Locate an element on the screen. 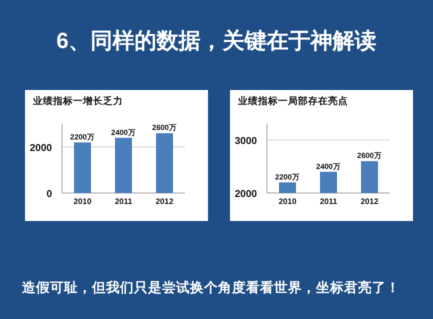  y-tick-label: 0 is located at coordinates (49, 194).